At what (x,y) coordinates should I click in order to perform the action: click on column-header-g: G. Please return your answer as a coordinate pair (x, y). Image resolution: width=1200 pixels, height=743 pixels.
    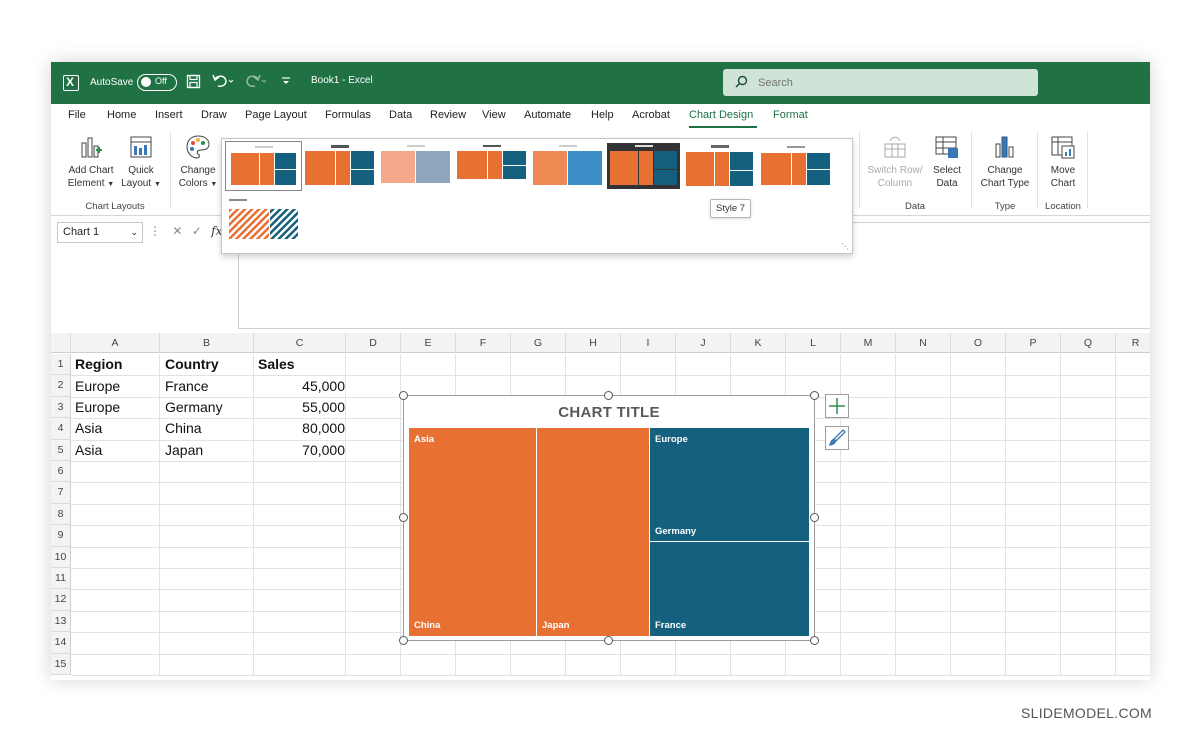
    Looking at the image, I should click on (538, 343).